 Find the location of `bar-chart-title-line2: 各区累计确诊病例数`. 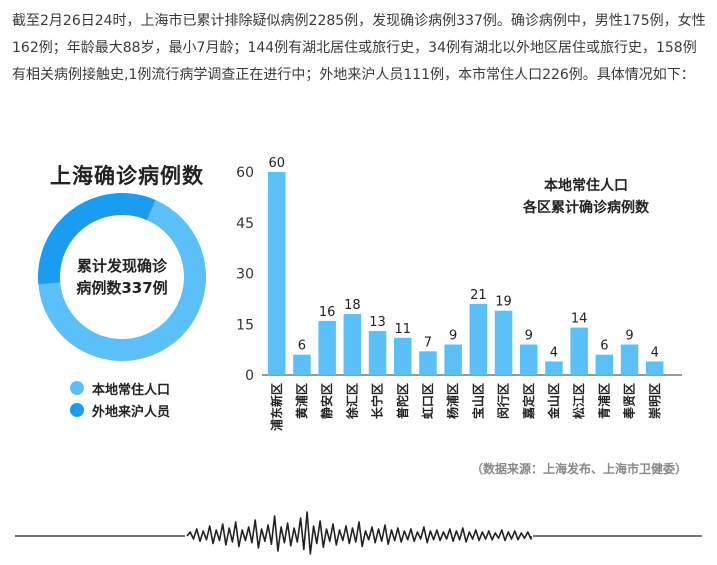

bar-chart-title-line2: 各区累计确诊病例数 is located at coordinates (586, 207).